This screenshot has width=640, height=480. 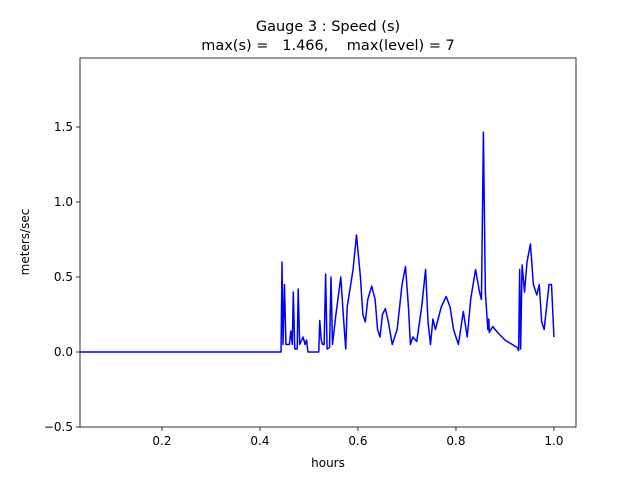 I want to click on y-tick-label: 0.0, so click(x=63, y=352).